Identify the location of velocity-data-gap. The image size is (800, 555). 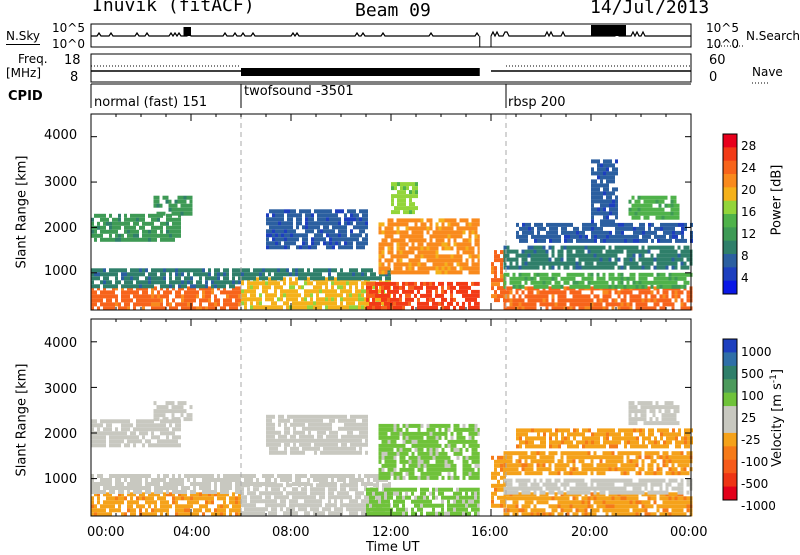
(485, 417).